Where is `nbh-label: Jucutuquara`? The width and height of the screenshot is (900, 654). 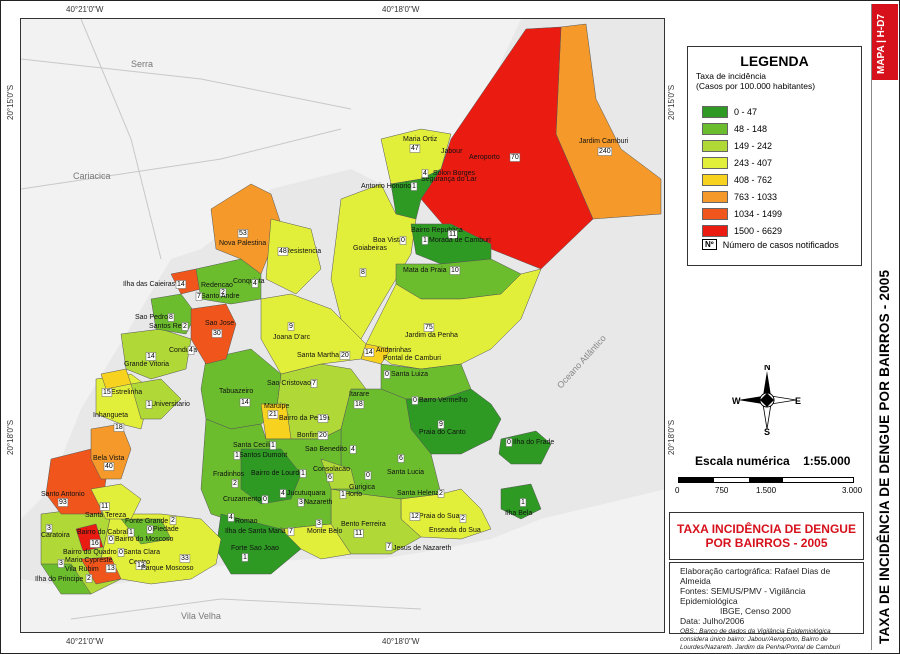 nbh-label: Jucutuquara is located at coordinates (306, 493).